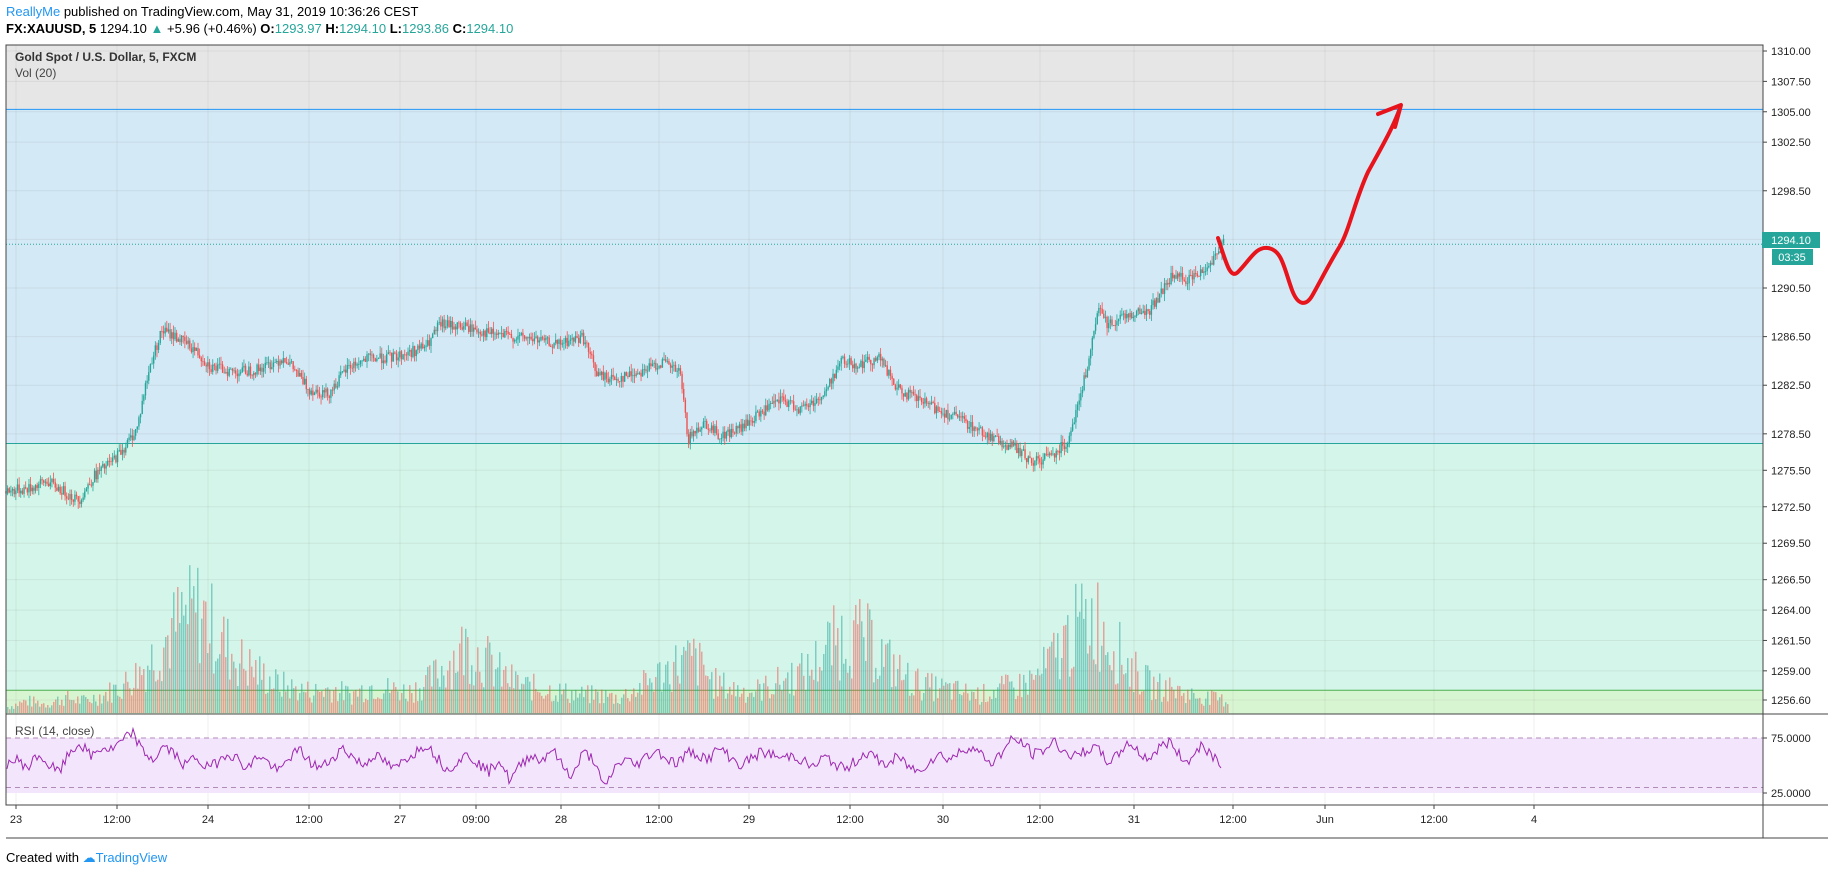 The image size is (1828, 877). What do you see at coordinates (105, 57) in the screenshot?
I see `chart-title: Gold Spot / U.S. Dollar, 5, FXCM` at bounding box center [105, 57].